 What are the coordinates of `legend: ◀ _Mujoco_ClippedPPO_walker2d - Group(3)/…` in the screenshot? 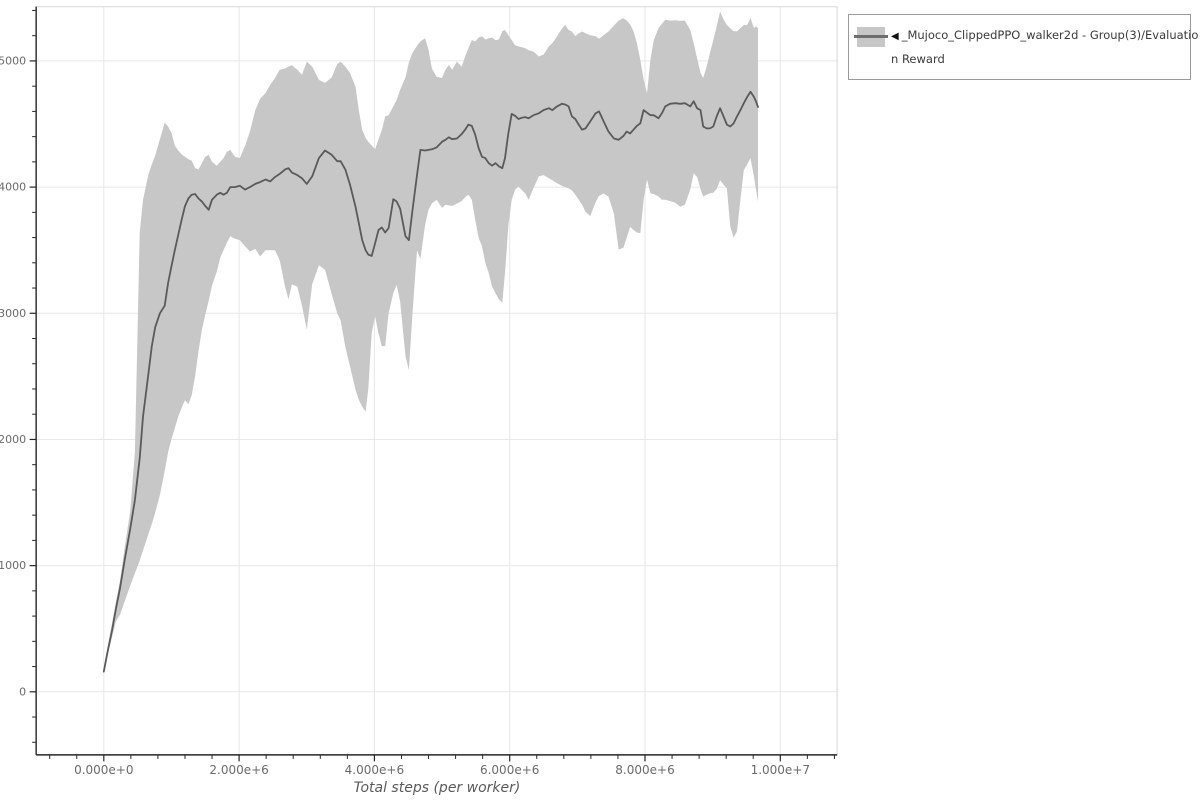 It's located at (1023, 47).